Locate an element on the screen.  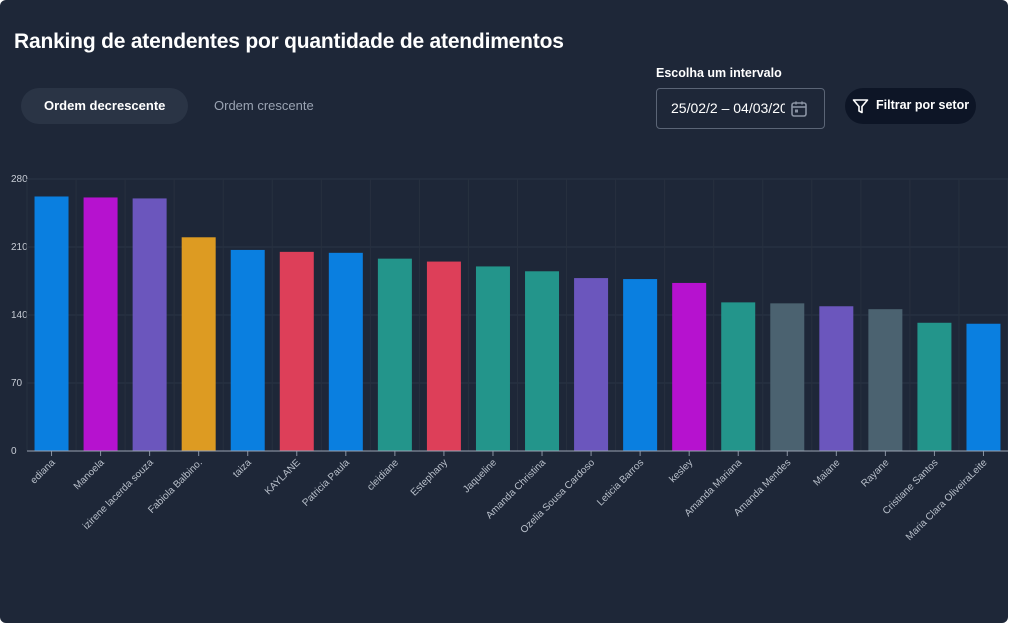
date-range-label: Escolha um intervalo is located at coordinates (719, 73).